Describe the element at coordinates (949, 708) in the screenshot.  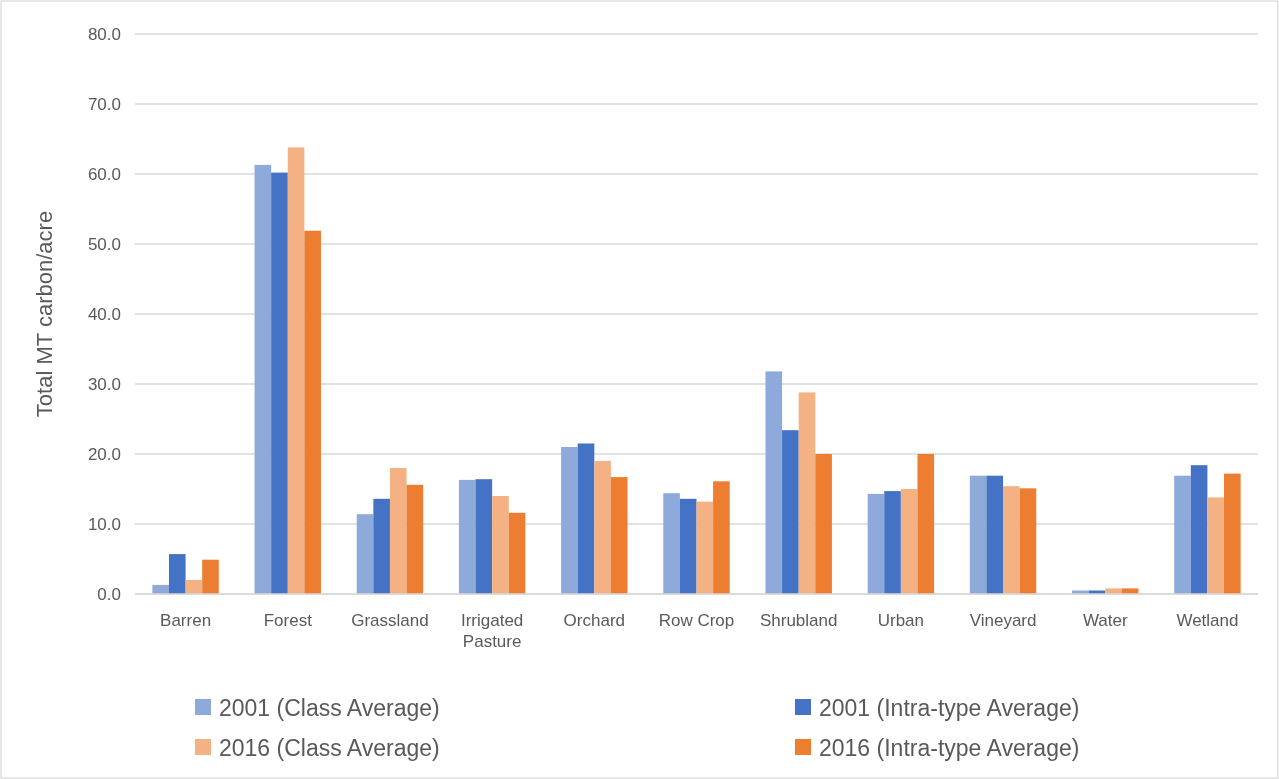
I see `legend-label: 2001 (Intra-type Average)` at that location.